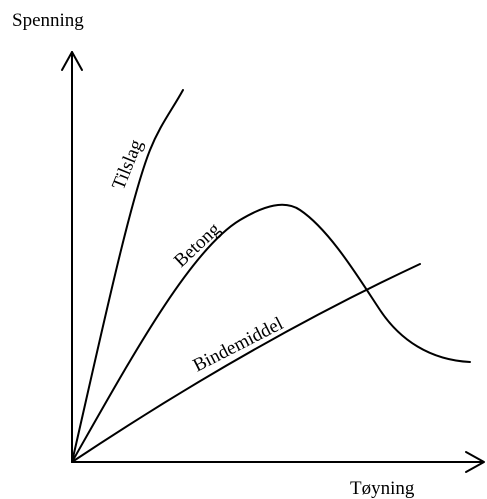  What do you see at coordinates (475, 462) in the screenshot?
I see `x-axis-arrowhead` at bounding box center [475, 462].